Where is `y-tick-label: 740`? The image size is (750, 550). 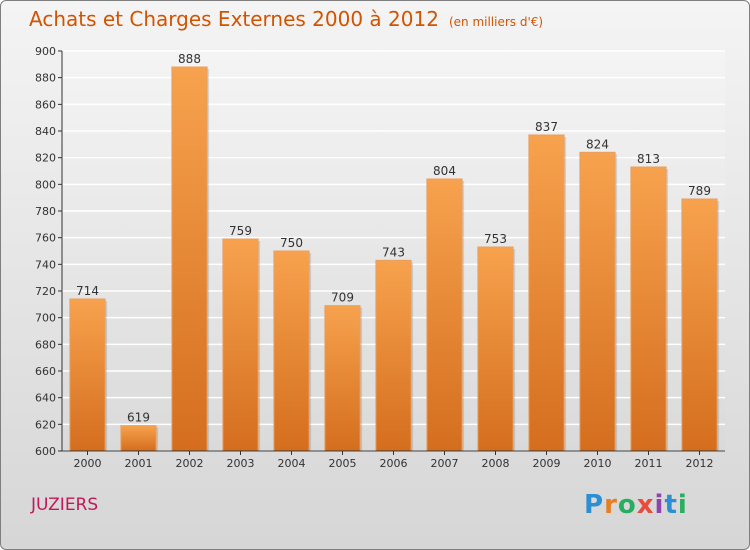
y-tick-label: 740 is located at coordinates (45, 264).